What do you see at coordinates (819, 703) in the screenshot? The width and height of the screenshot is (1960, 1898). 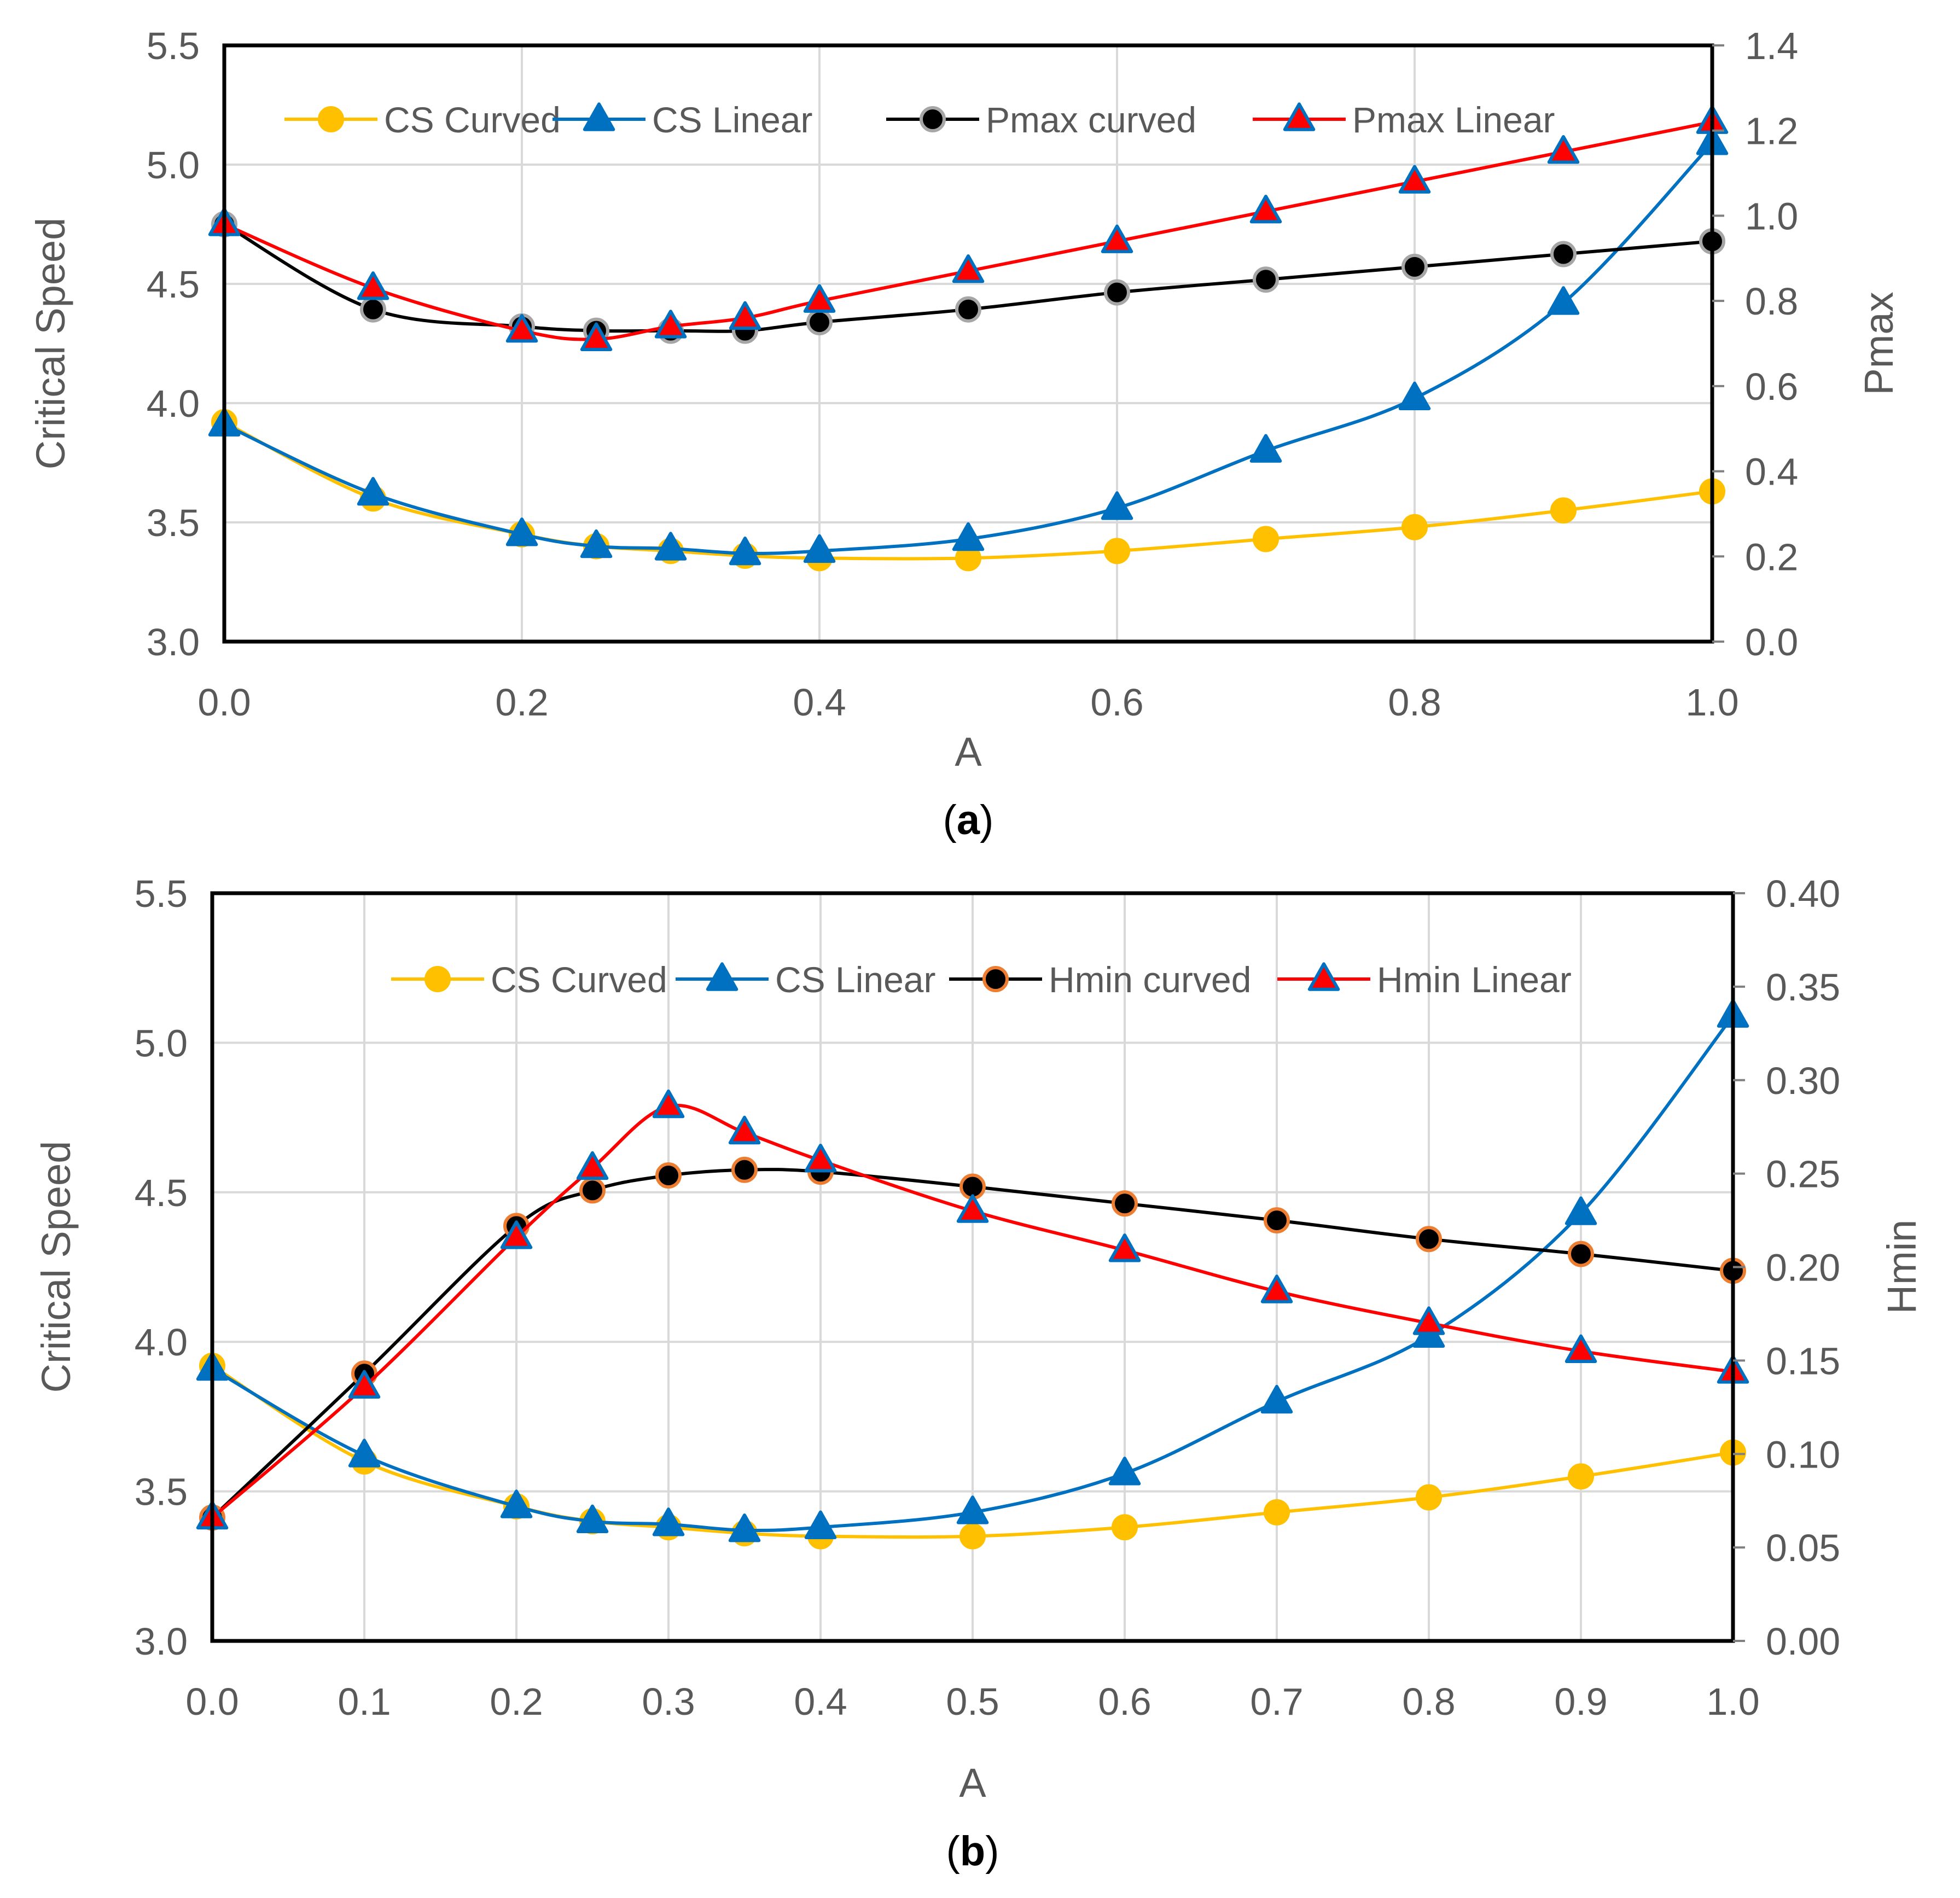 I see `x-tick-label: 0.4` at bounding box center [819, 703].